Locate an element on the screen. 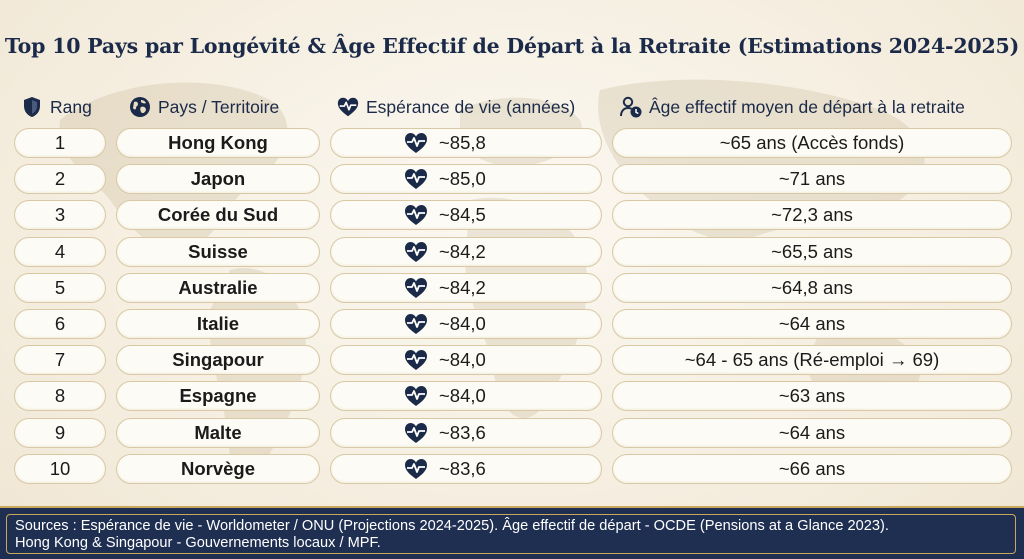  globe-icon is located at coordinates (140, 107).